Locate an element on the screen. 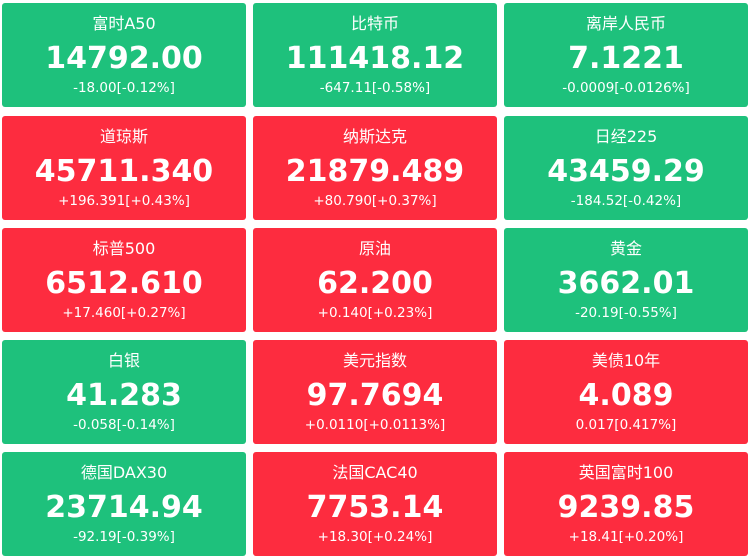 This screenshot has height=559, width=752. quote-change: -0.058[-0.14%] is located at coordinates (124, 425).